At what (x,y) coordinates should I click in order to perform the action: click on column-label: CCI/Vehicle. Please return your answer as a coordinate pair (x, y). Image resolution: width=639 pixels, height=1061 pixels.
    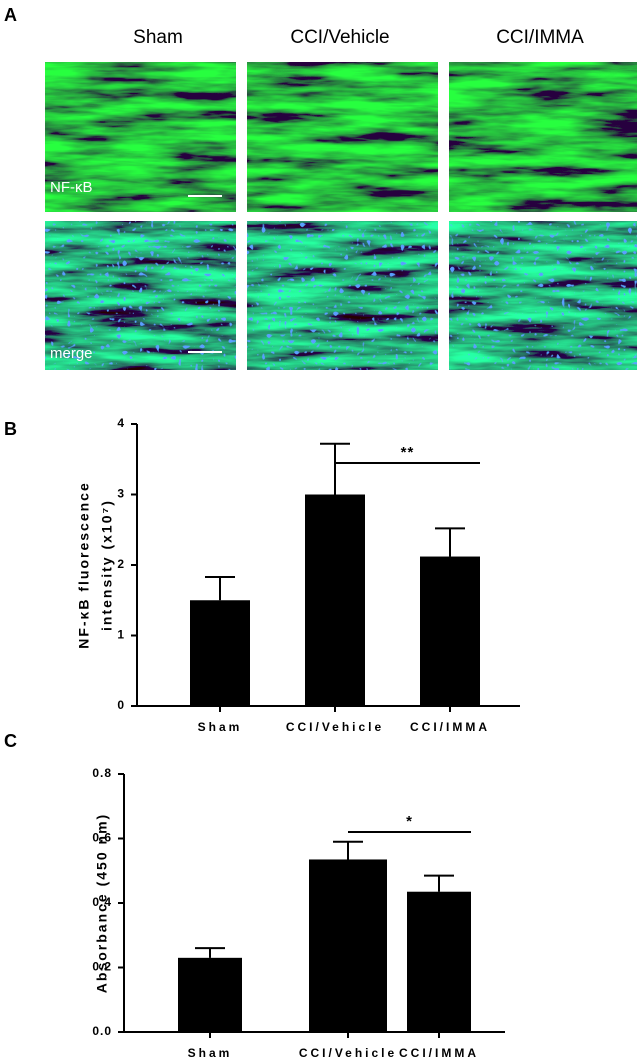
    Looking at the image, I should click on (339, 37).